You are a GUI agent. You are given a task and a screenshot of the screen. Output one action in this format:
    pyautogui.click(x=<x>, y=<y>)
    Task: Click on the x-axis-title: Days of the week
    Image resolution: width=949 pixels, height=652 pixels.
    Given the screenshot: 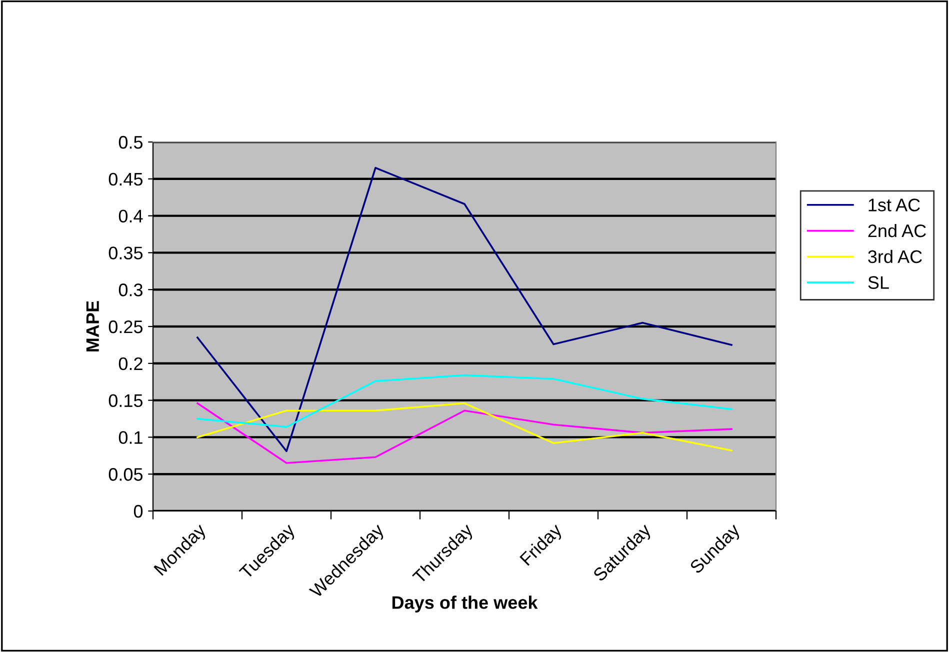 What is the action you would take?
    pyautogui.click(x=465, y=604)
    